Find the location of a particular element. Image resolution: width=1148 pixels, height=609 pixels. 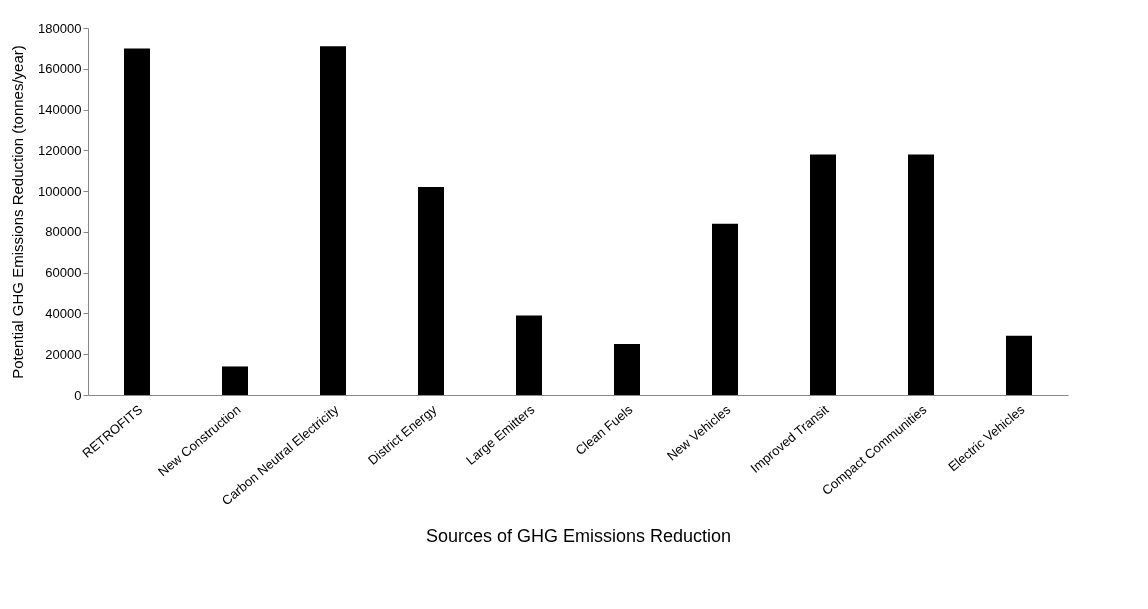

y-tick-label: 140000 is located at coordinates (60, 110).